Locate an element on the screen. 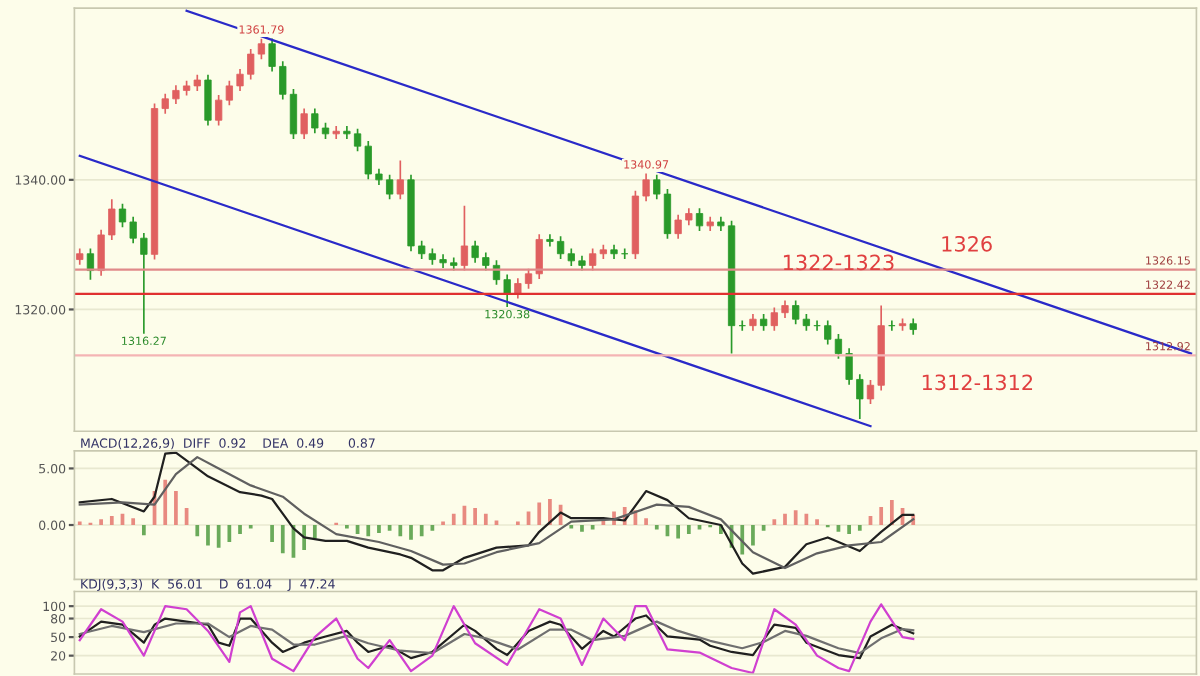  annotation: 1312-1312 is located at coordinates (977, 382).